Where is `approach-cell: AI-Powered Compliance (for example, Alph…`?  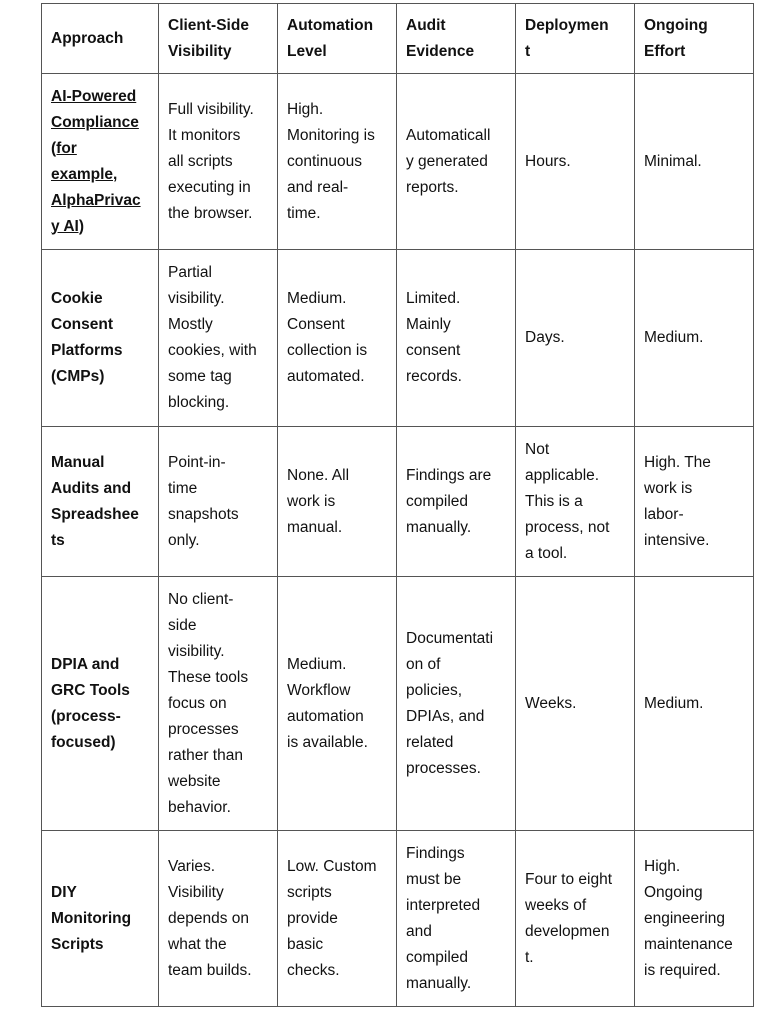 approach-cell: AI-Powered Compliance (for example, Alph… is located at coordinates (100, 161).